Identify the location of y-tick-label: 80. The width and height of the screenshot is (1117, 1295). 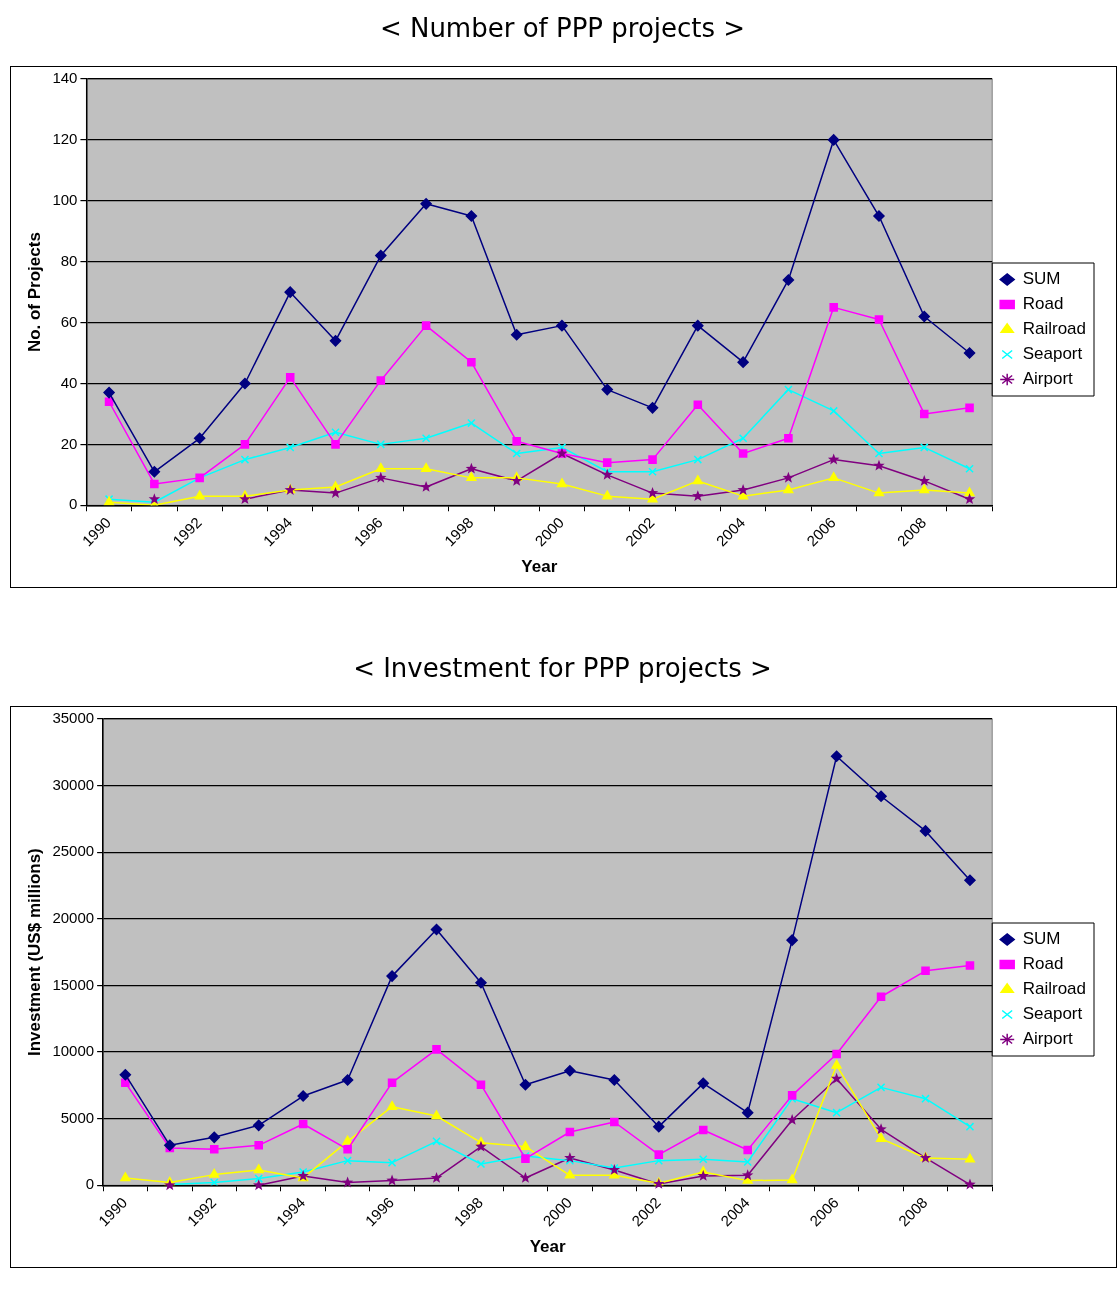
(69, 260).